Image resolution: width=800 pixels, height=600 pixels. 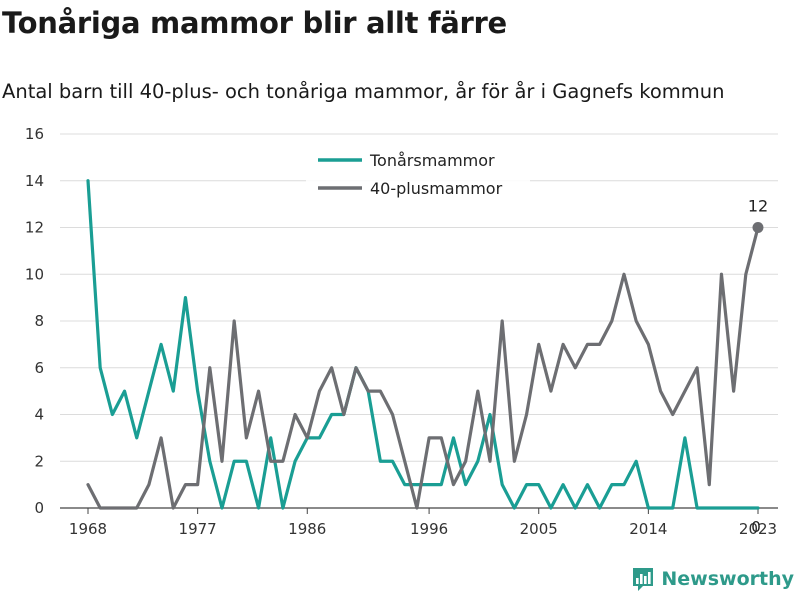 What do you see at coordinates (648, 529) in the screenshot?
I see `x-tick-label: 2014` at bounding box center [648, 529].